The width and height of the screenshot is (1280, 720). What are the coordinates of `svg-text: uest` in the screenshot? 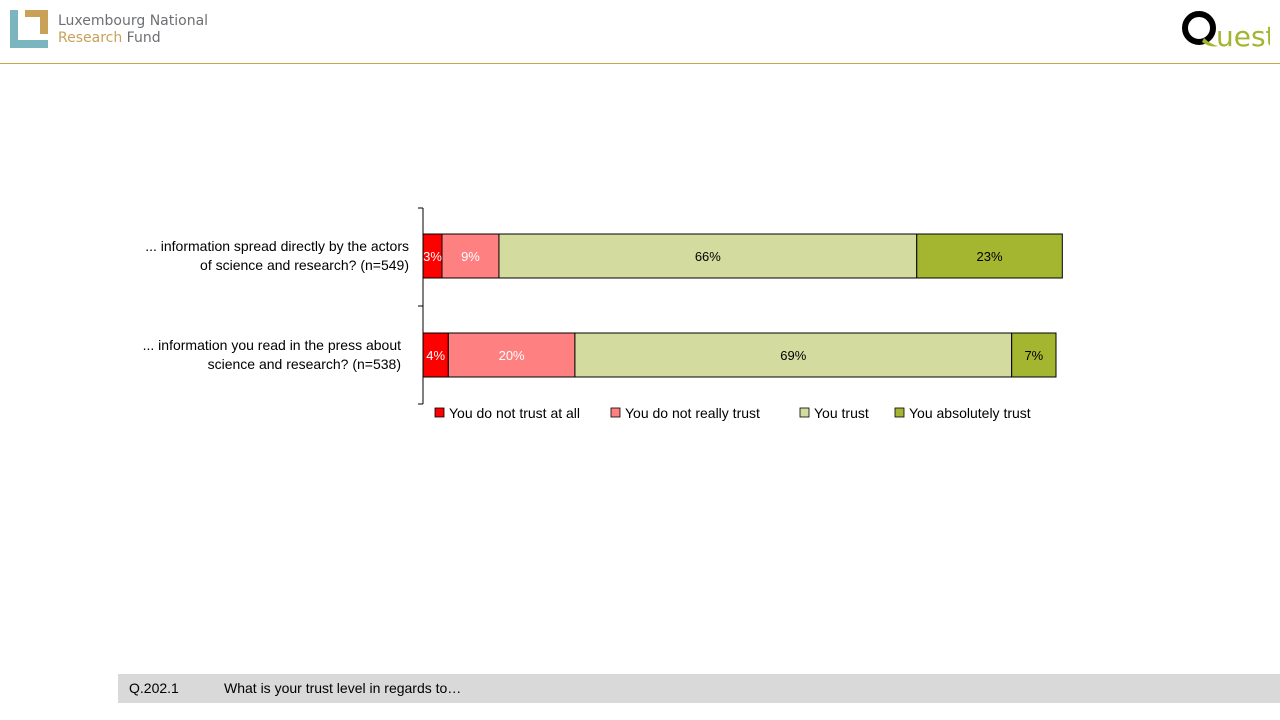 It's located at (1243, 36).